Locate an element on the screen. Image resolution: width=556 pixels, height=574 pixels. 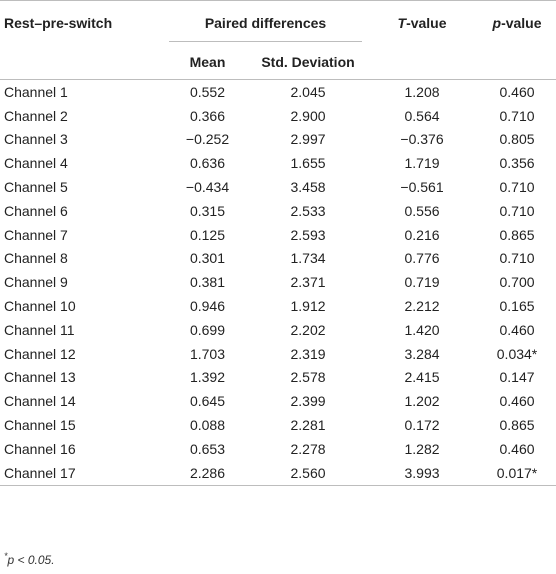
header-t-value: T-value is located at coordinates (422, 22).